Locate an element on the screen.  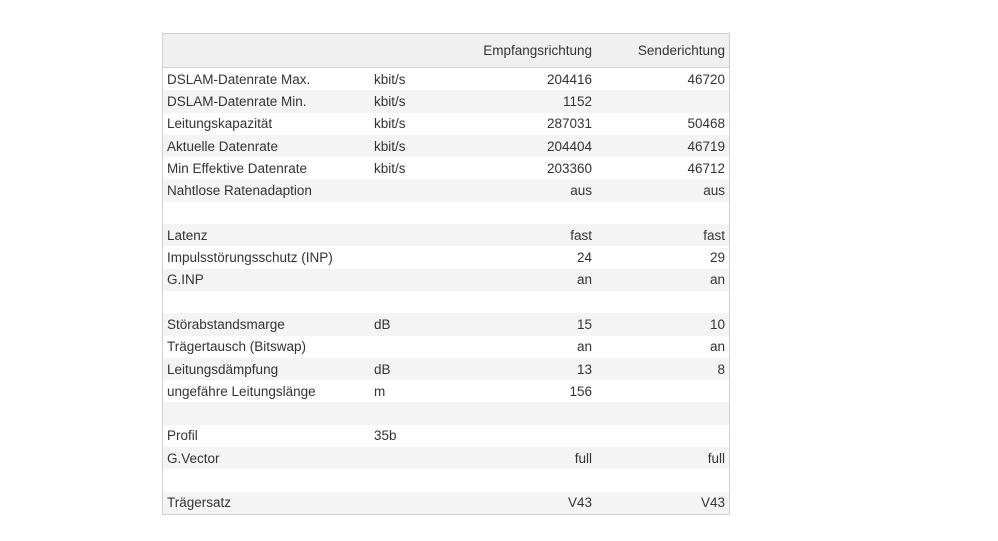
table-cell: DSLAM-Datenrate Max. is located at coordinates (239, 79).